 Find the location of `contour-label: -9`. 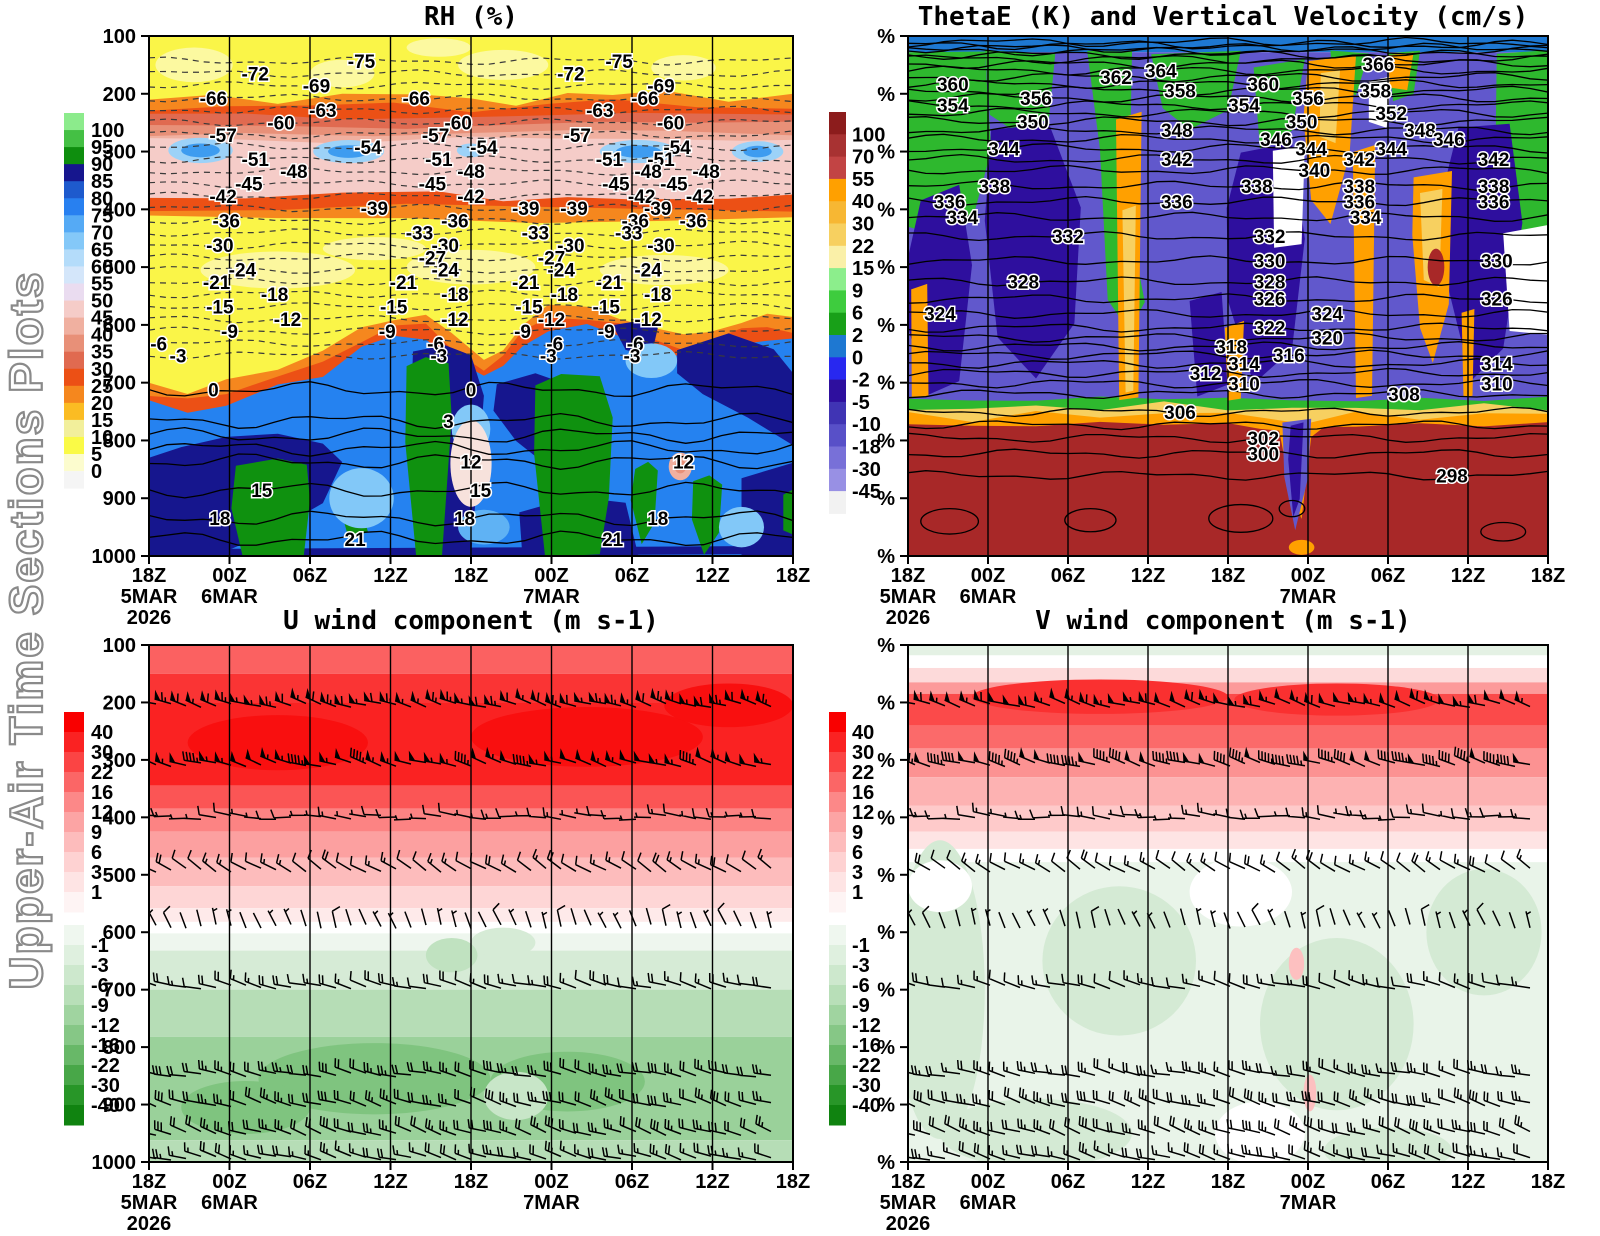

contour-label: -9 is located at coordinates (387, 332).